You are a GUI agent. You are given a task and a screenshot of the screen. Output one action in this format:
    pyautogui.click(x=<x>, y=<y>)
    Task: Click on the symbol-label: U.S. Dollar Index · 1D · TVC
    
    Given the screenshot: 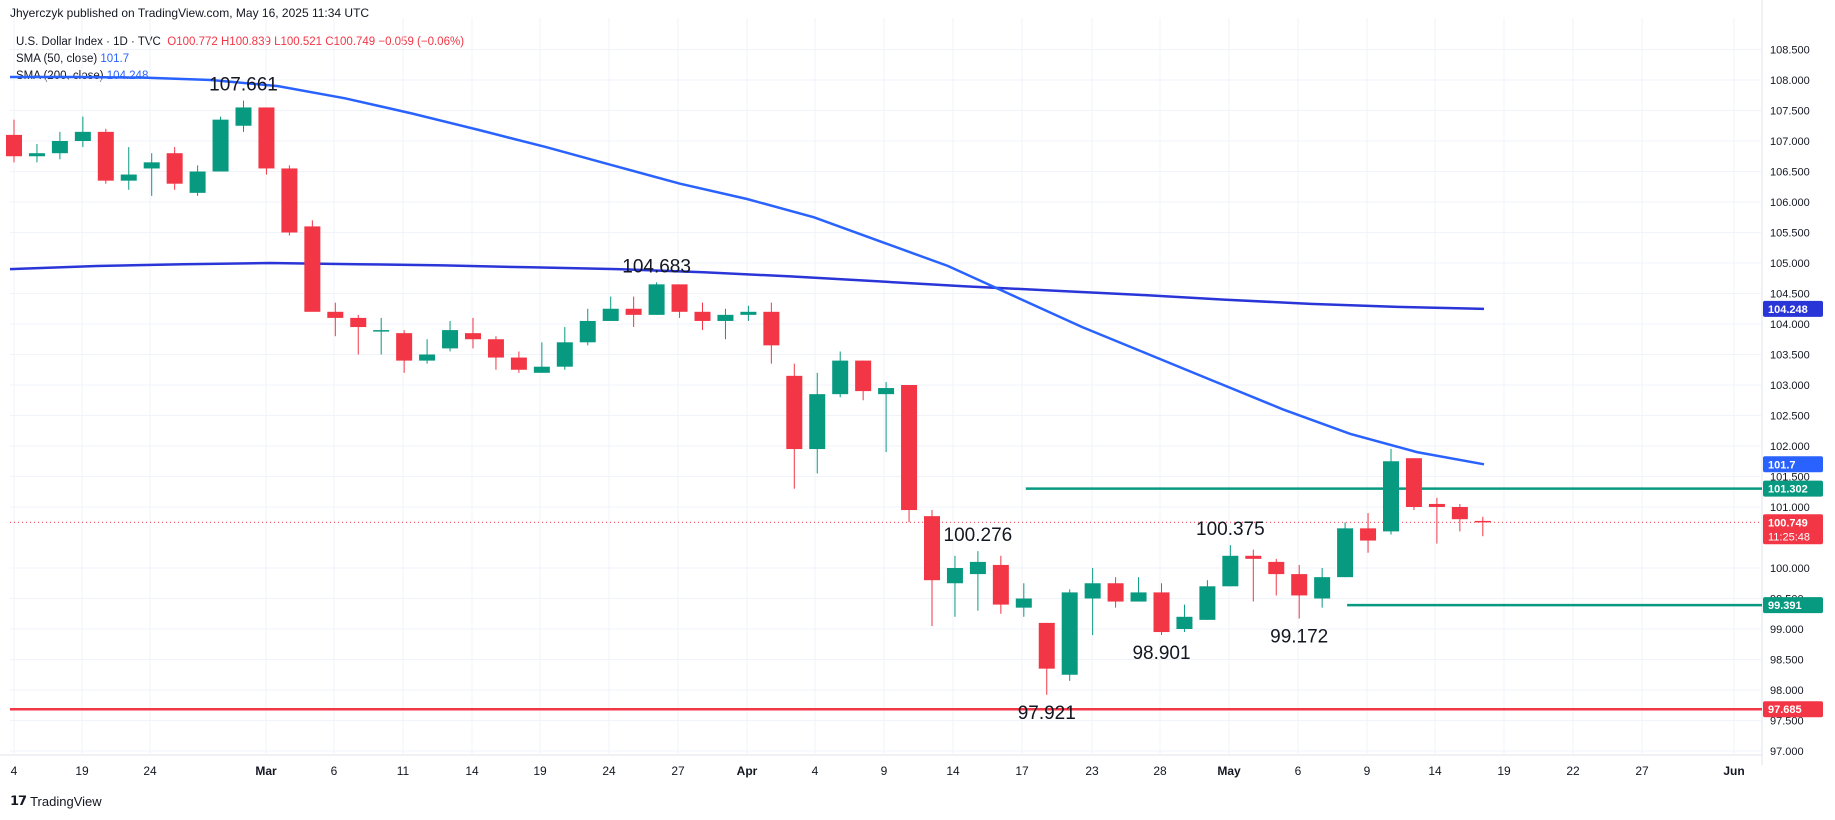 What is the action you would take?
    pyautogui.click(x=88, y=42)
    